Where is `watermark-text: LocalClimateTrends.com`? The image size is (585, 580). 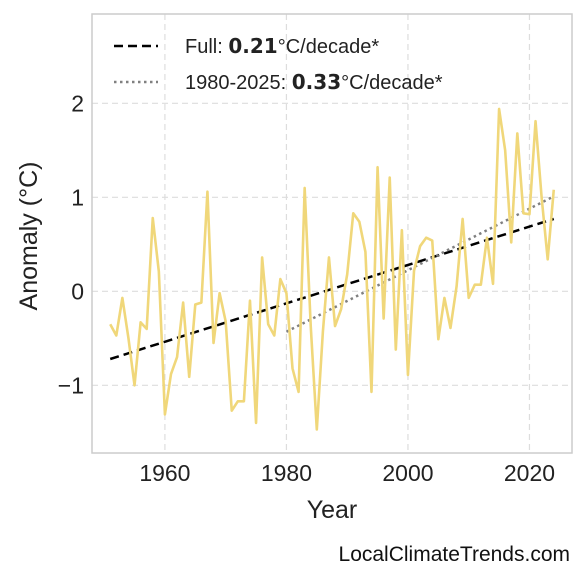
watermark-text: LocalClimateTrends.com is located at coordinates (454, 554).